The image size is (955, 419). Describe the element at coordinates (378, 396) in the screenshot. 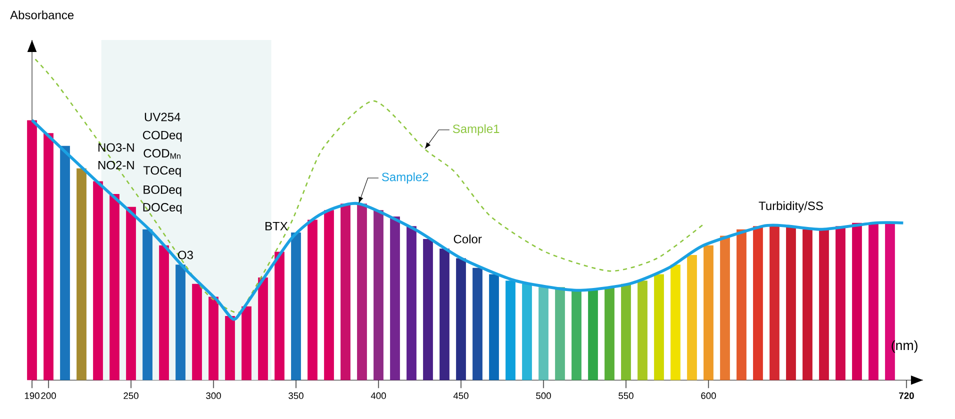

I see `x-tick-label: 400` at that location.